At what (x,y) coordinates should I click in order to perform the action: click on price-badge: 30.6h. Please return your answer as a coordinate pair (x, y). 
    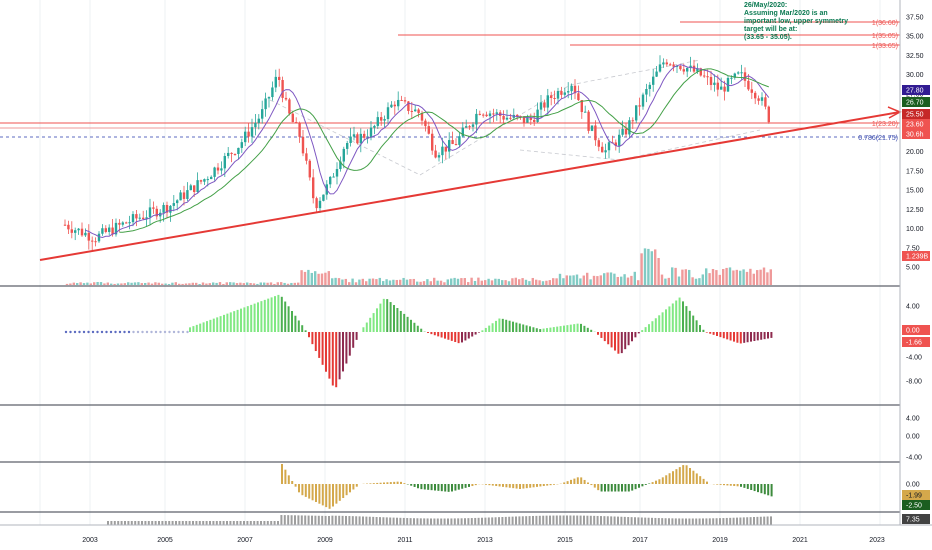
    Looking at the image, I should click on (915, 135).